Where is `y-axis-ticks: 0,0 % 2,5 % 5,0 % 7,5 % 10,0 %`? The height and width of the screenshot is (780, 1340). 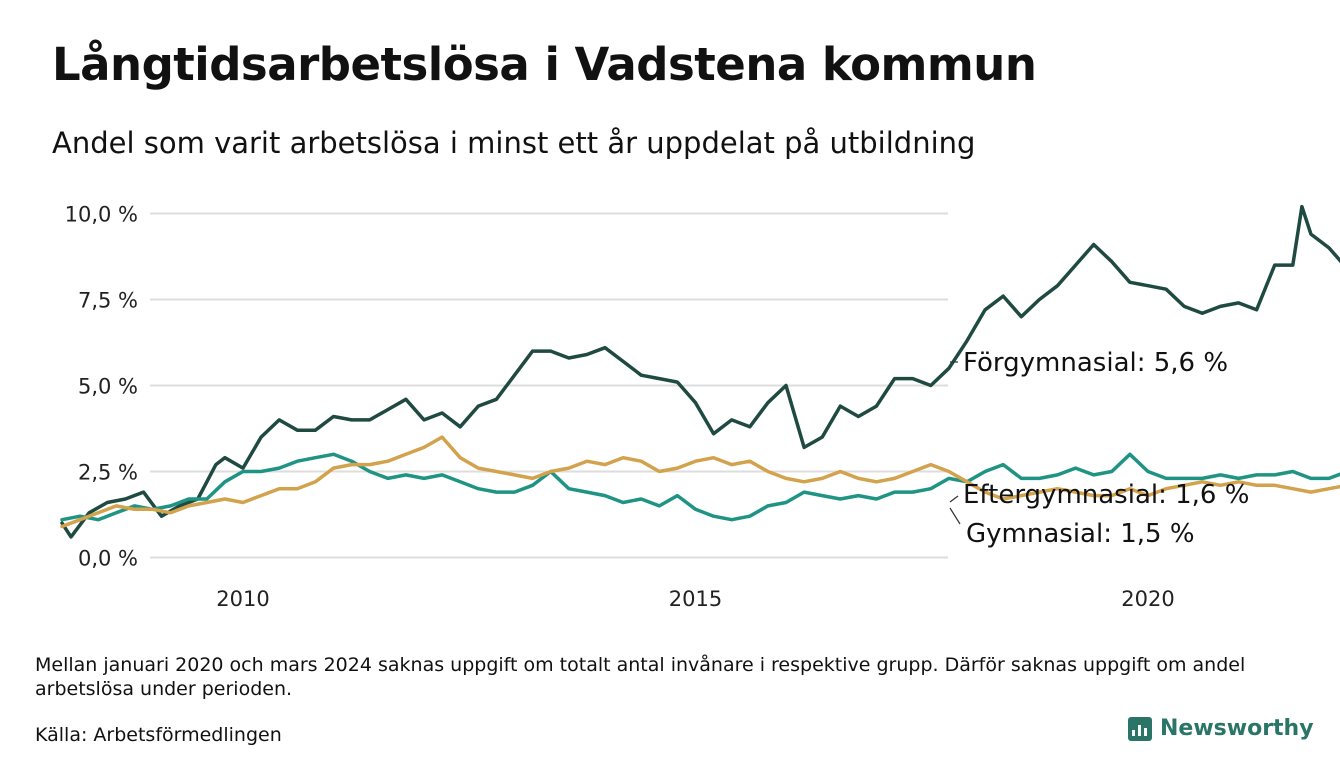 y-axis-ticks: 0,0 % 2,5 % 5,0 % 7,5 % 10,0 % is located at coordinates (101, 387).